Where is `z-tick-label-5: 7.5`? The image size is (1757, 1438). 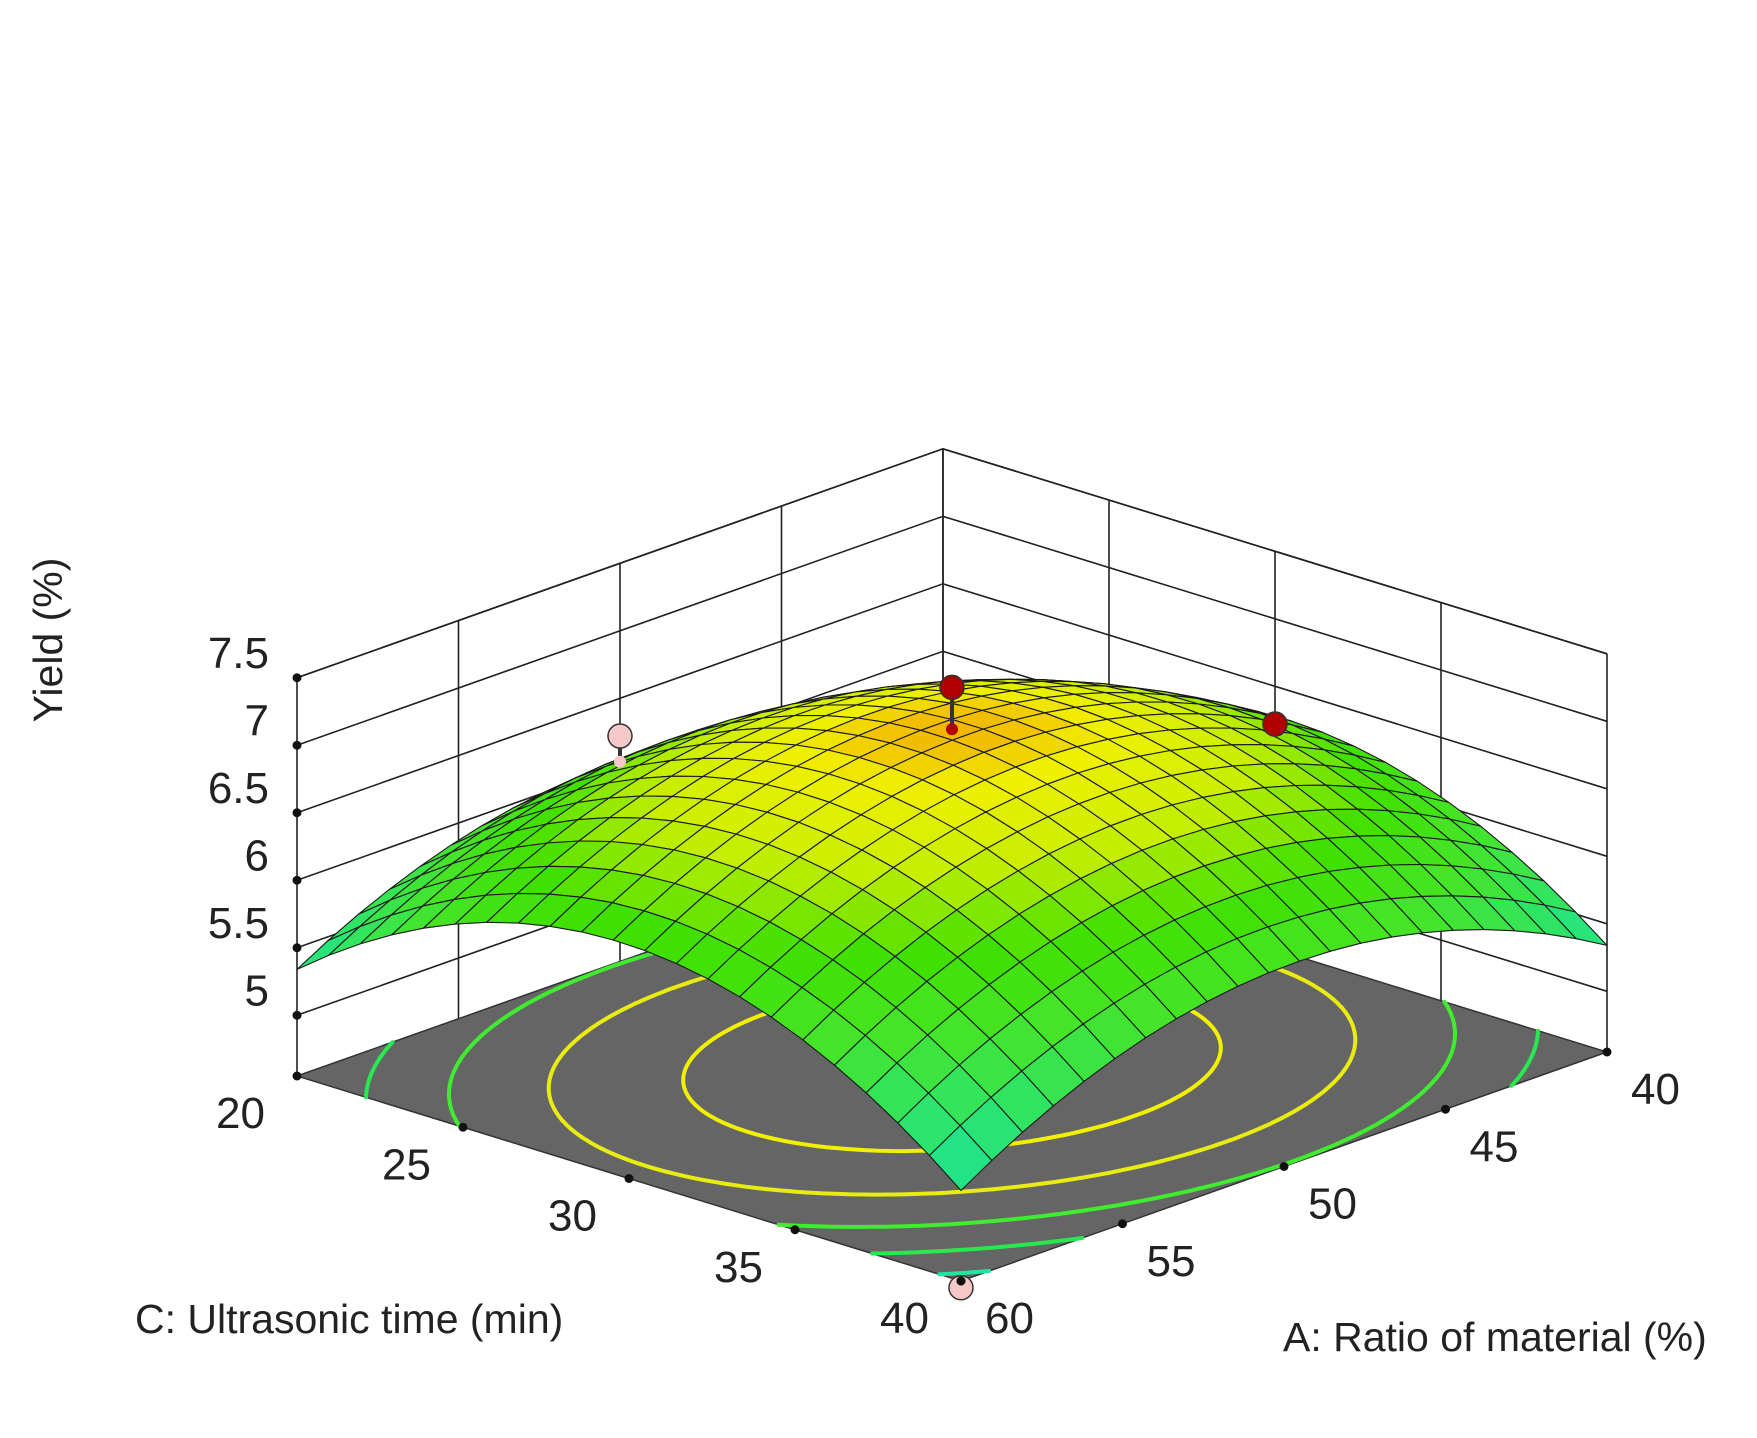 z-tick-label-5: 7.5 is located at coordinates (238, 653).